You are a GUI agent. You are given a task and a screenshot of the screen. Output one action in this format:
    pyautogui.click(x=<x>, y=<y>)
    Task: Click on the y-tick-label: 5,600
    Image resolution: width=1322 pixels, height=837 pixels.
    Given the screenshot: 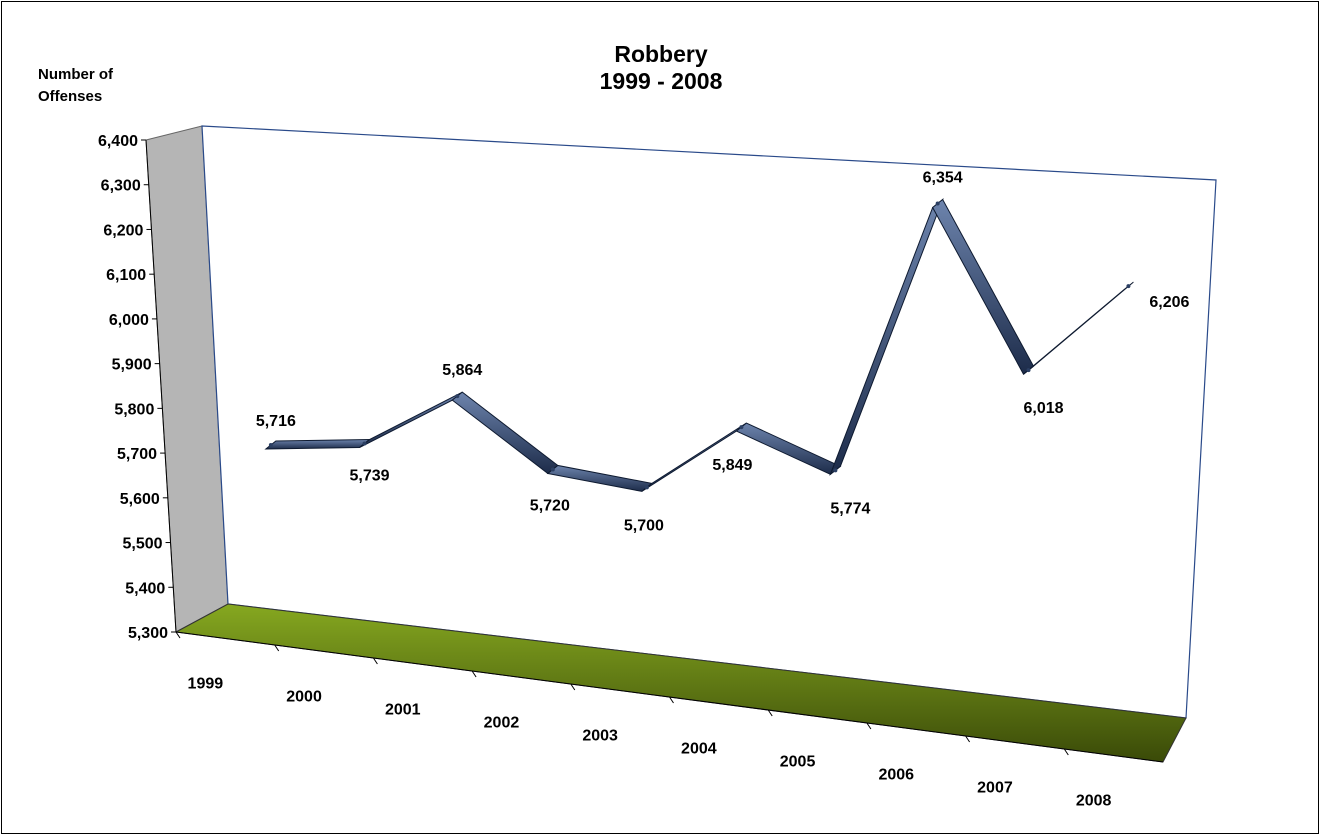 What is the action you would take?
    pyautogui.click(x=140, y=499)
    